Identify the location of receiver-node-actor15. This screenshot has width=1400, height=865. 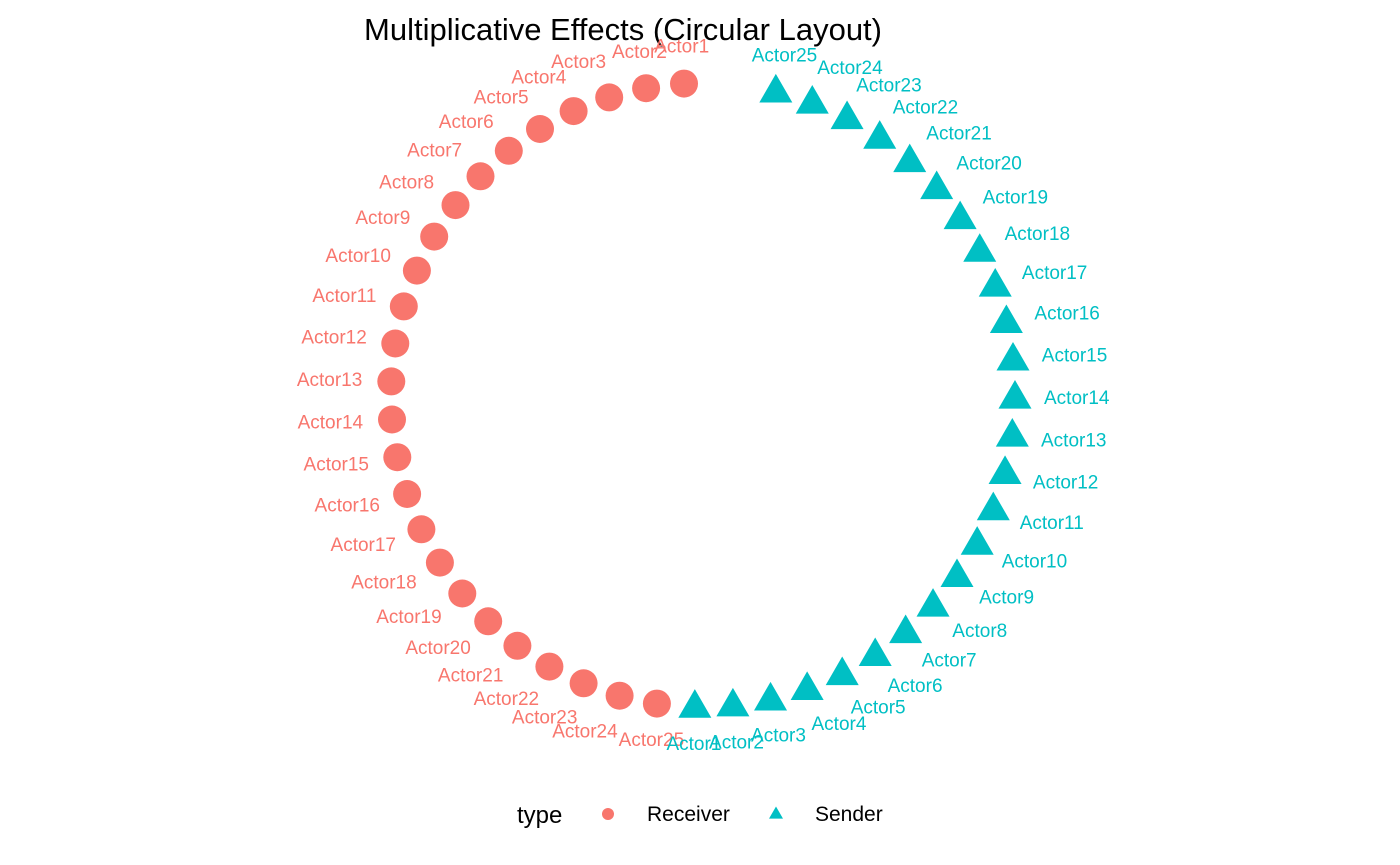
(397, 457).